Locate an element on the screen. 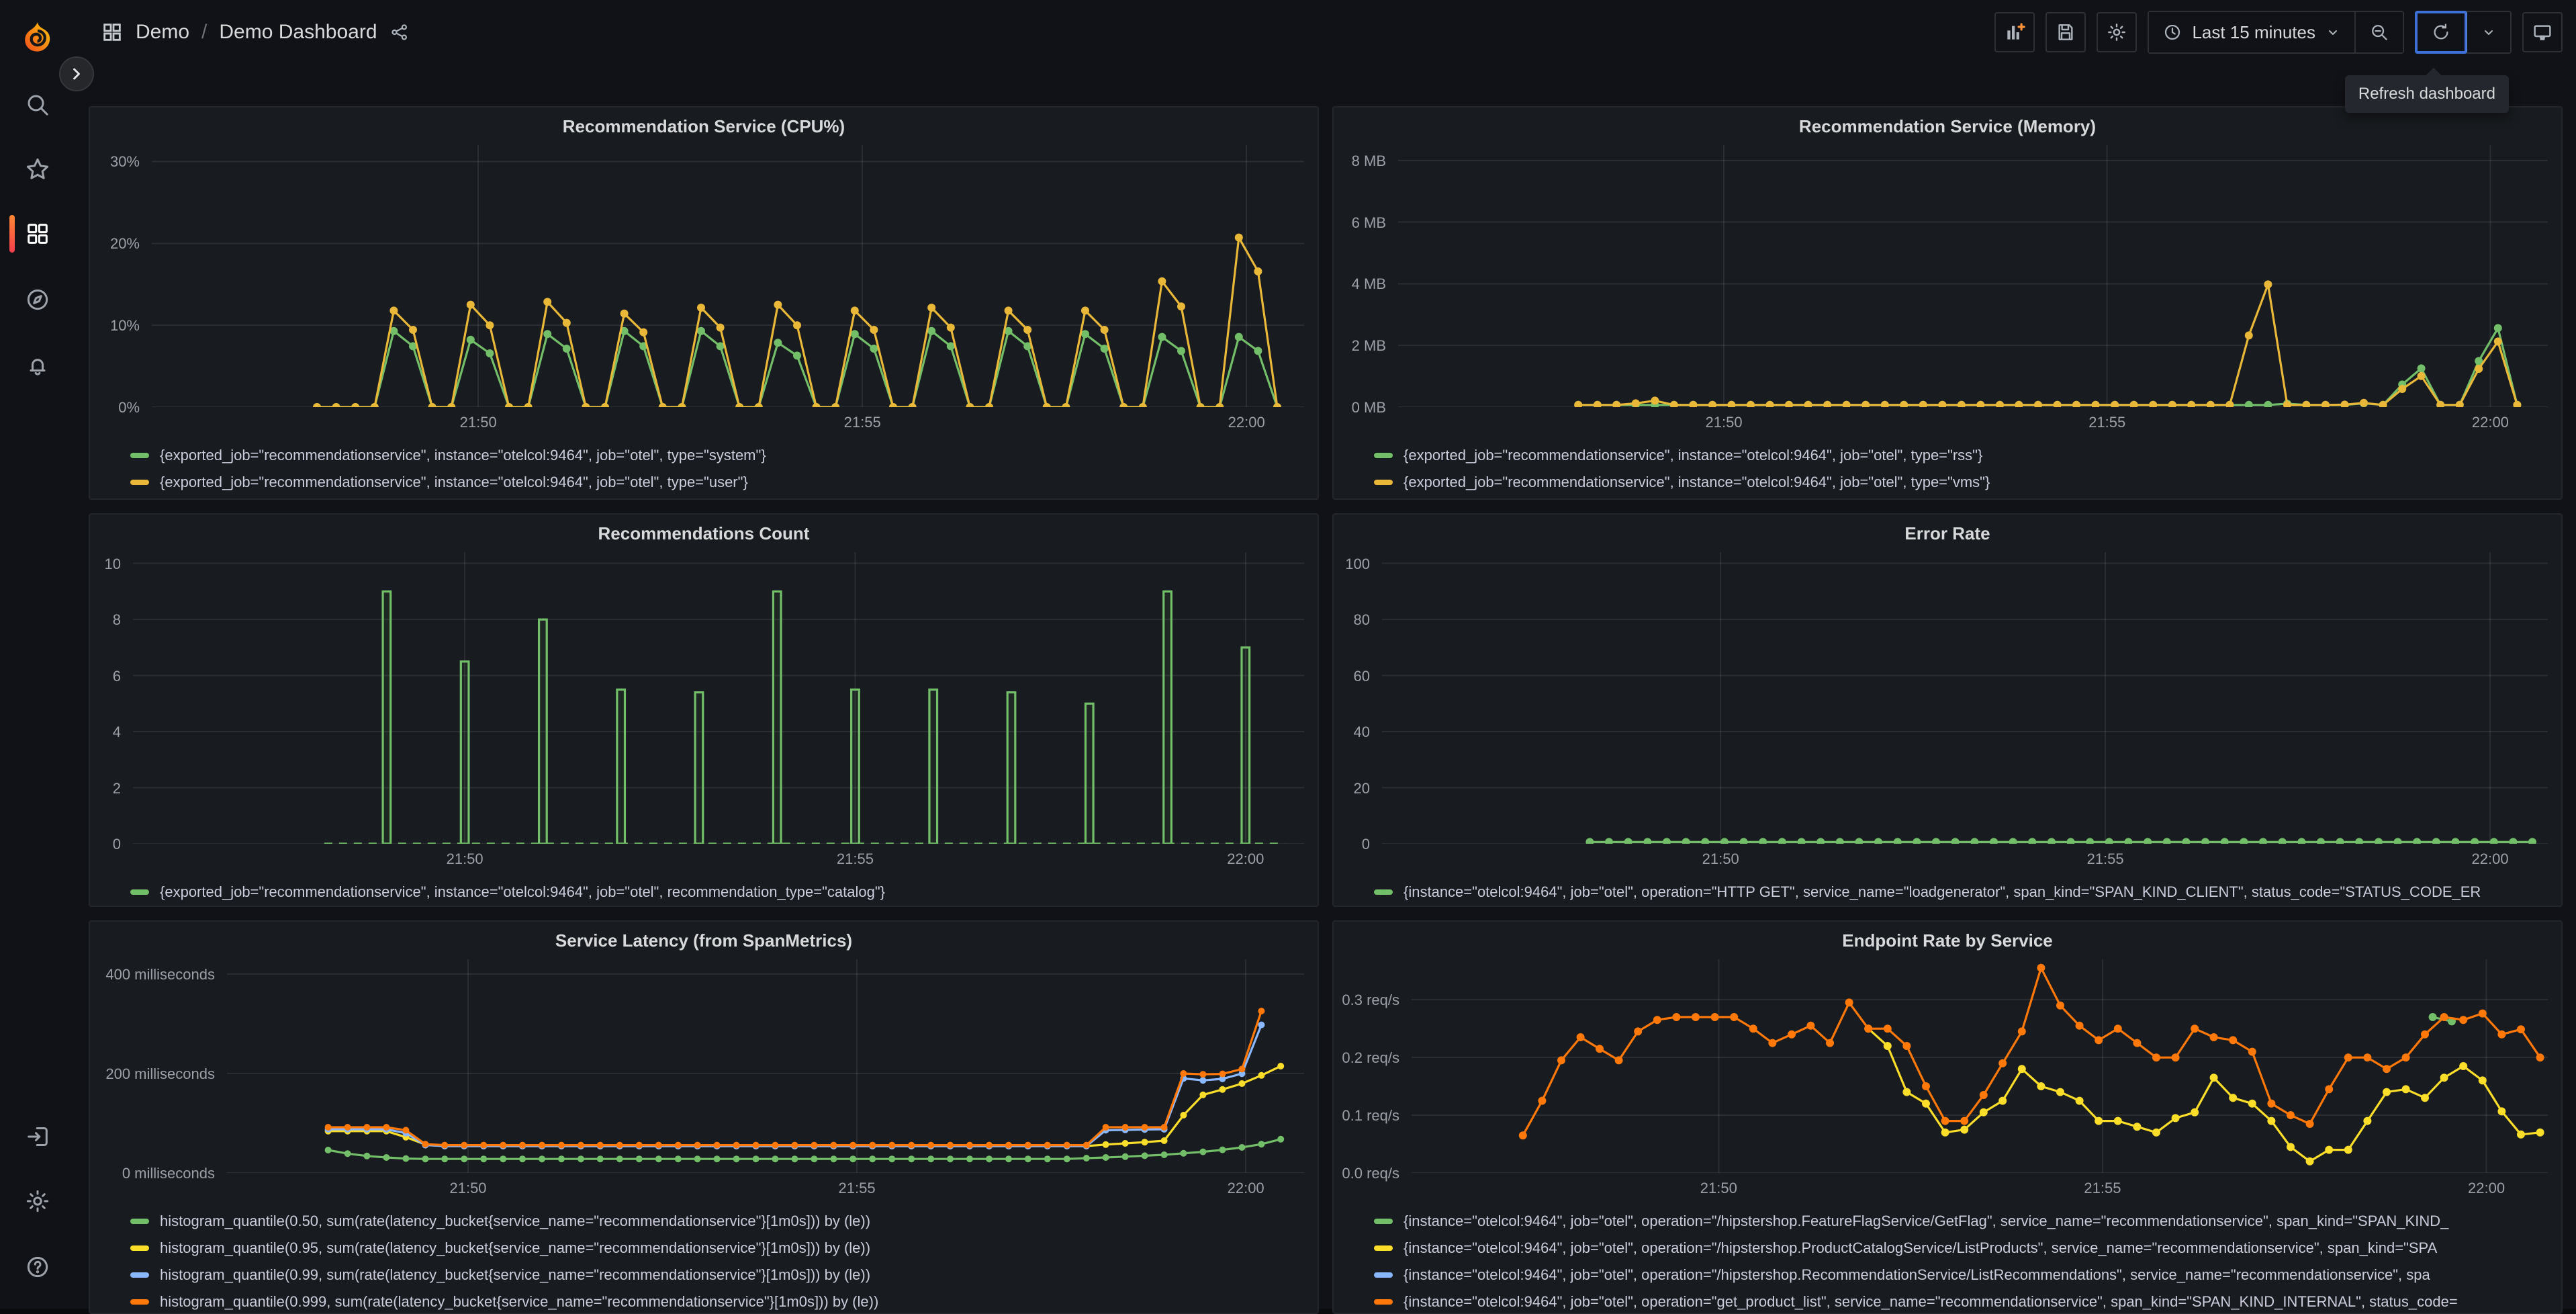  refresh-dashboard-button is located at coordinates (2441, 32).